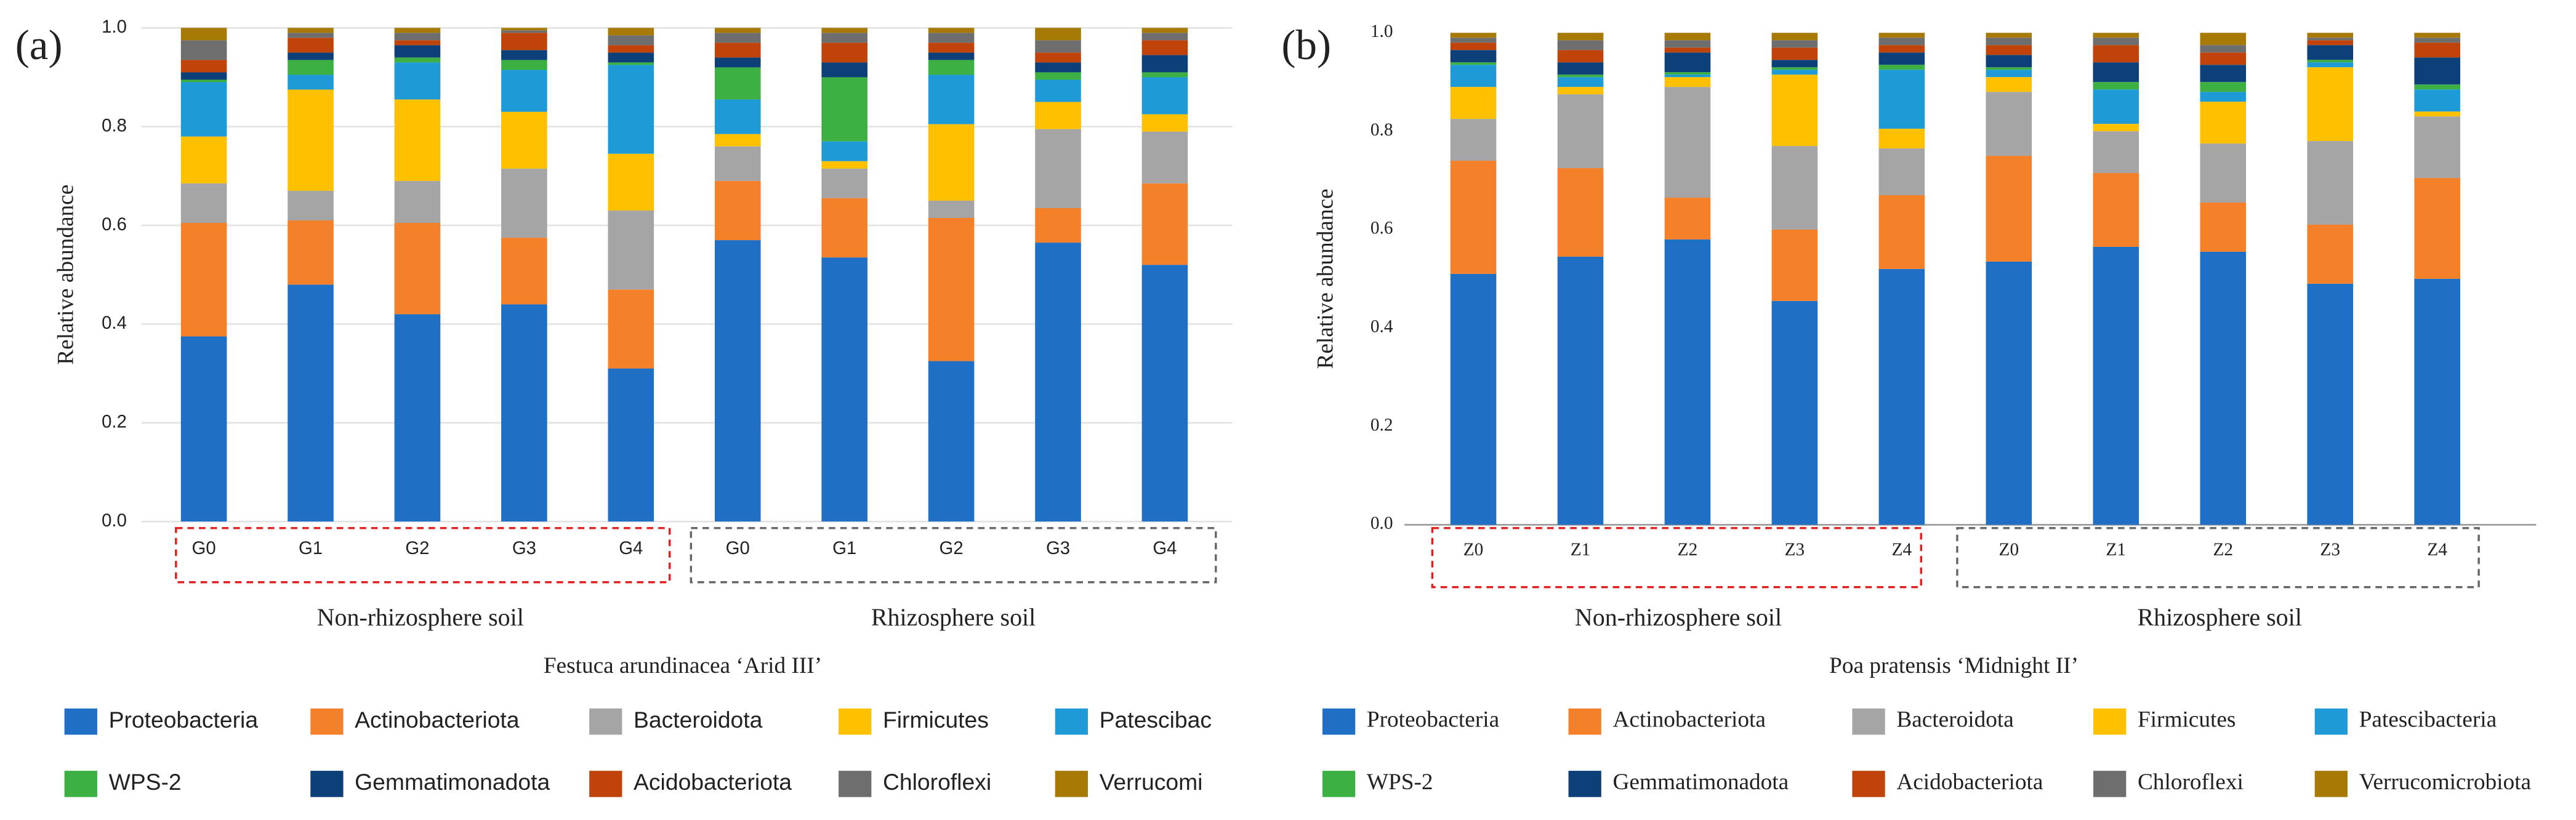  I want to click on legend-label: Verrucomi, so click(1151, 782).